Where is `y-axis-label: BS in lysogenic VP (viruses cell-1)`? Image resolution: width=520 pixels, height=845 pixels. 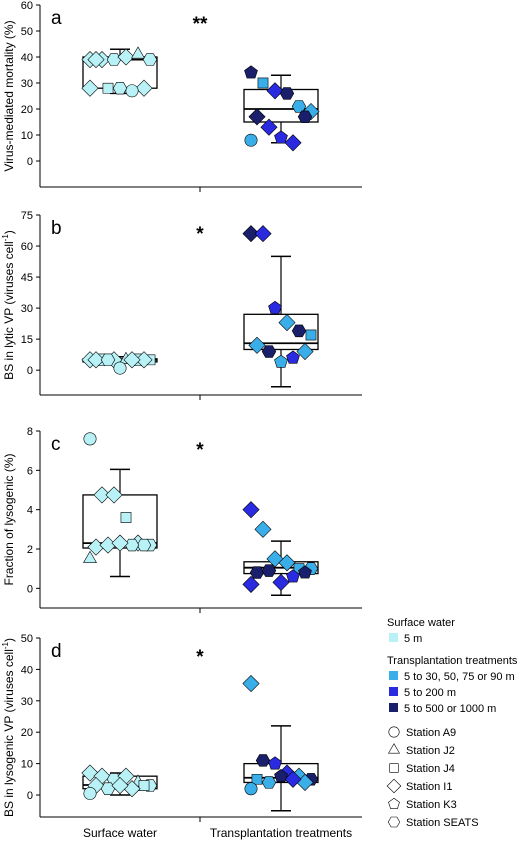
y-axis-label: BS in lysogenic VP (viruses cell-1) is located at coordinates (8, 727).